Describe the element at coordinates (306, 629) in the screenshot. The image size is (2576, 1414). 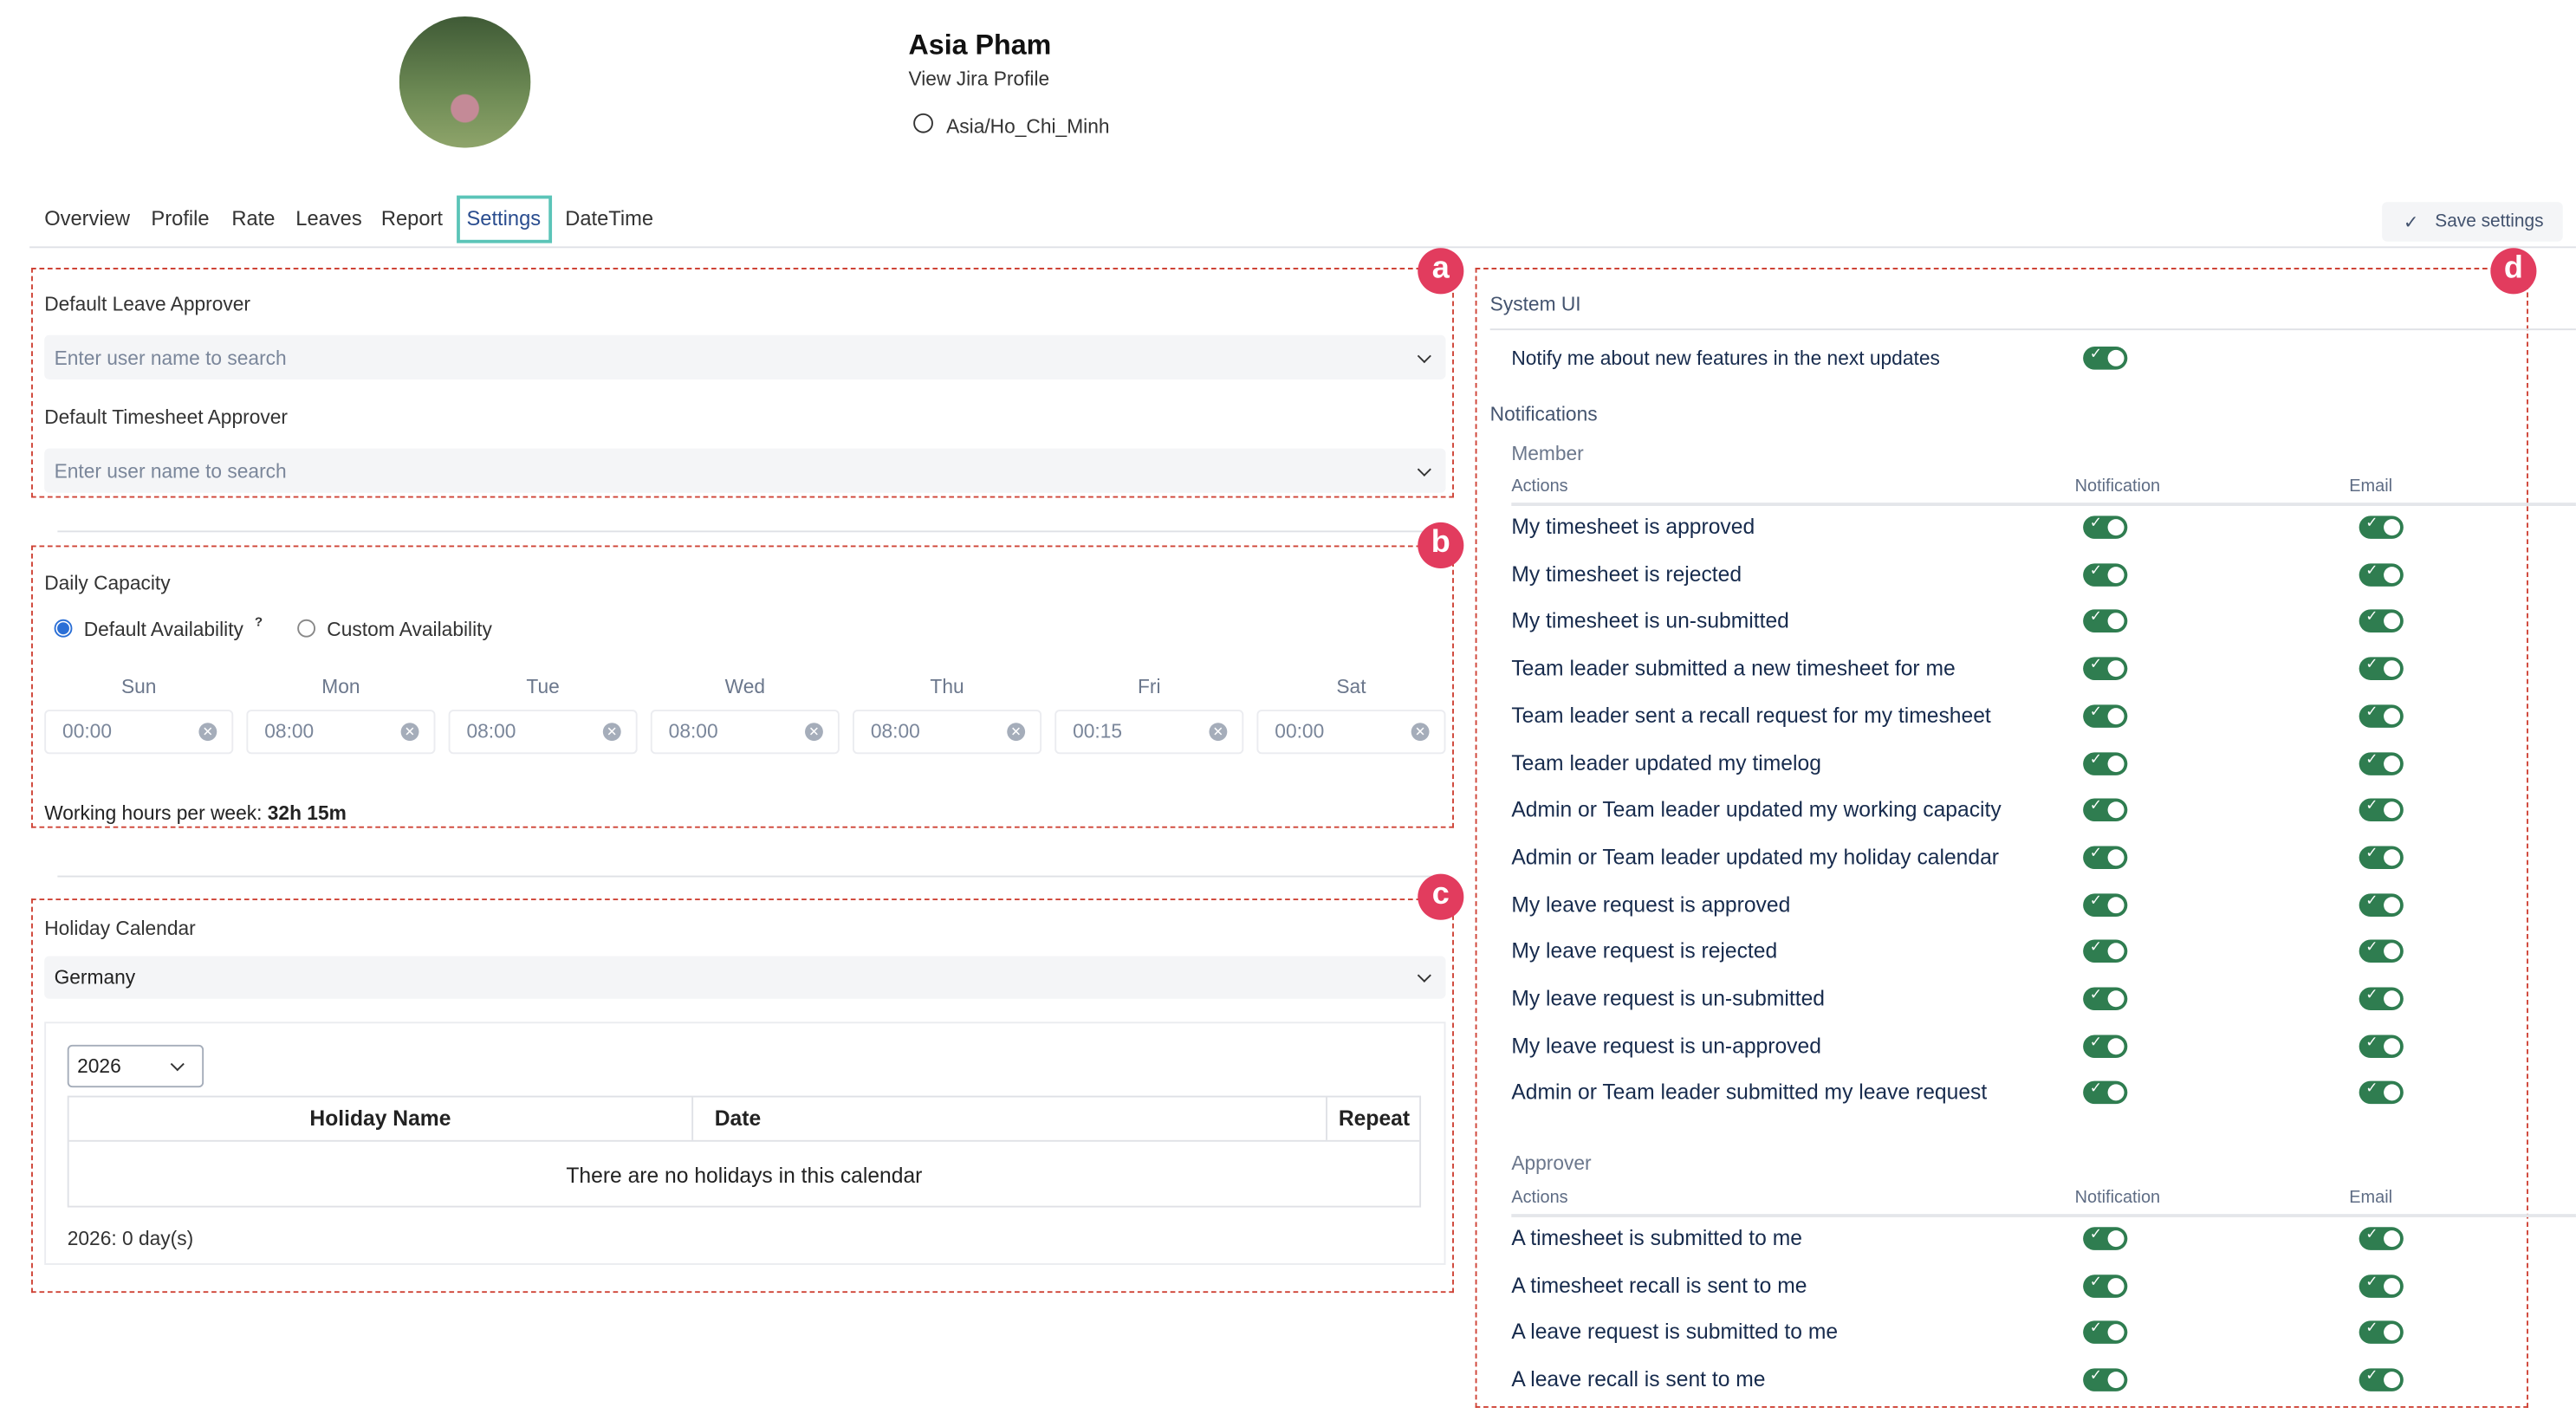
I see `custom-availability-radio` at that location.